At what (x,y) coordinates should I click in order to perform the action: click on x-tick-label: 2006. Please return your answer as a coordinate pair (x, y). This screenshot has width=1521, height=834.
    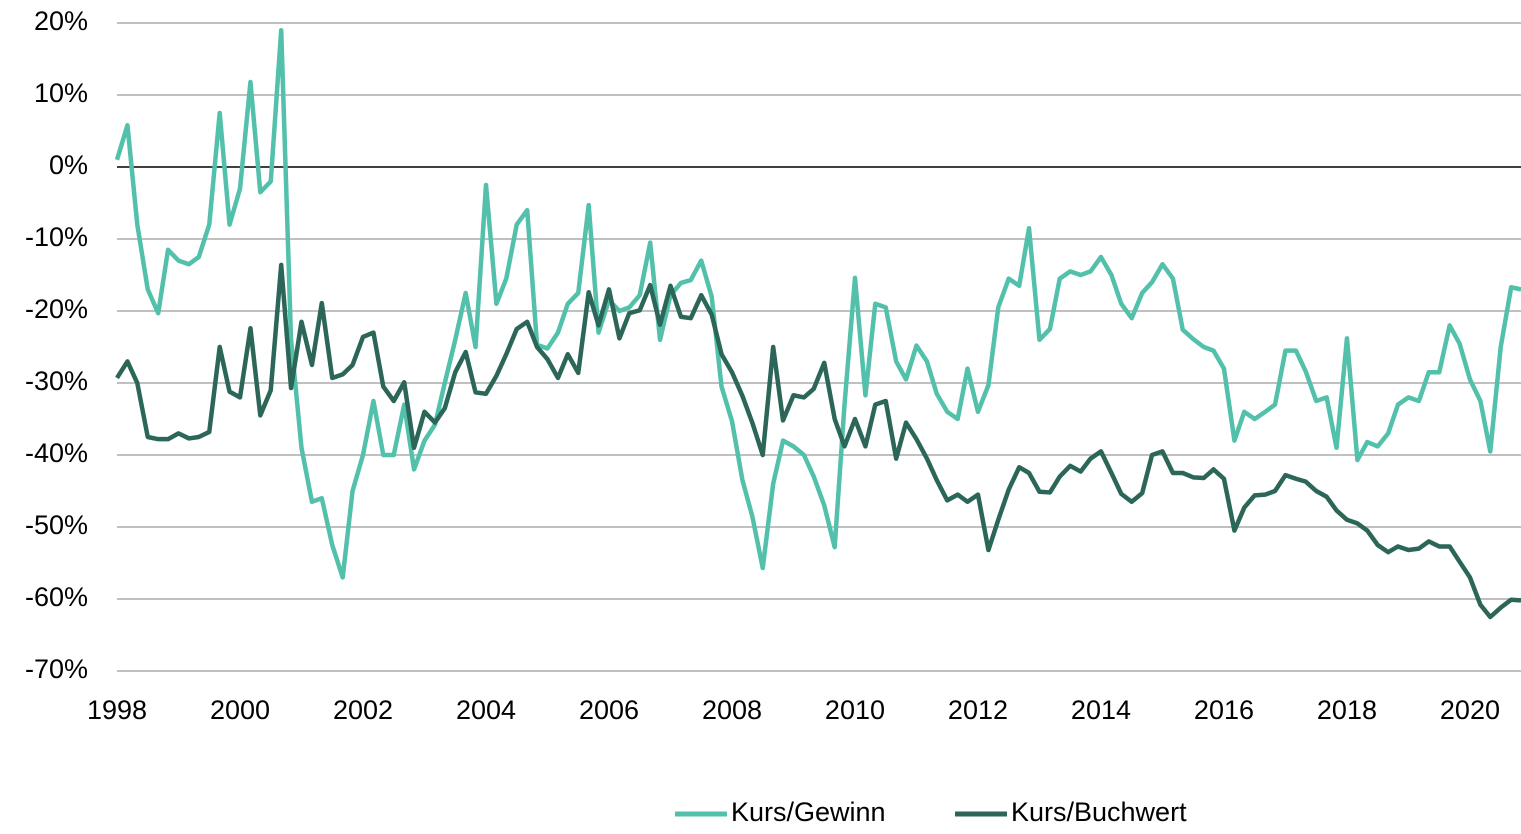
    Looking at the image, I should click on (609, 710).